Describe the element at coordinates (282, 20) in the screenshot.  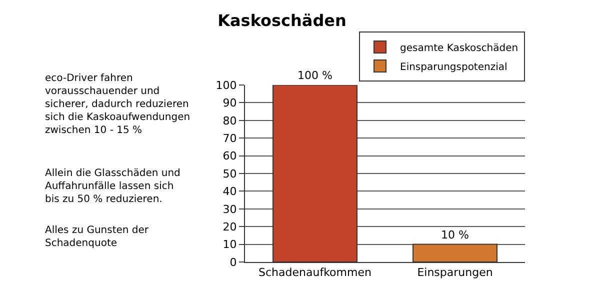
I see `chart-title: Kaskoschäden` at that location.